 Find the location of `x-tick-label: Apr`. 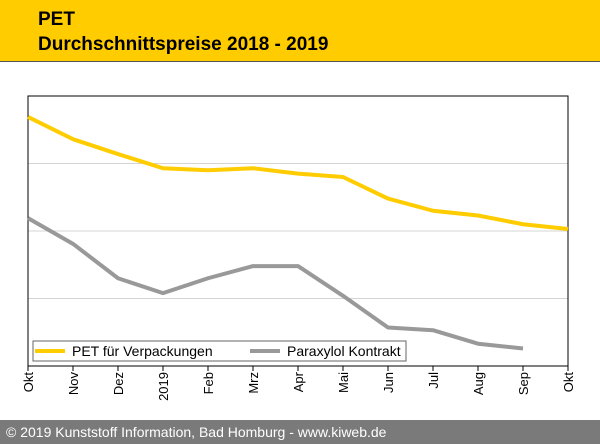

x-tick-label: Apr is located at coordinates (298, 381).